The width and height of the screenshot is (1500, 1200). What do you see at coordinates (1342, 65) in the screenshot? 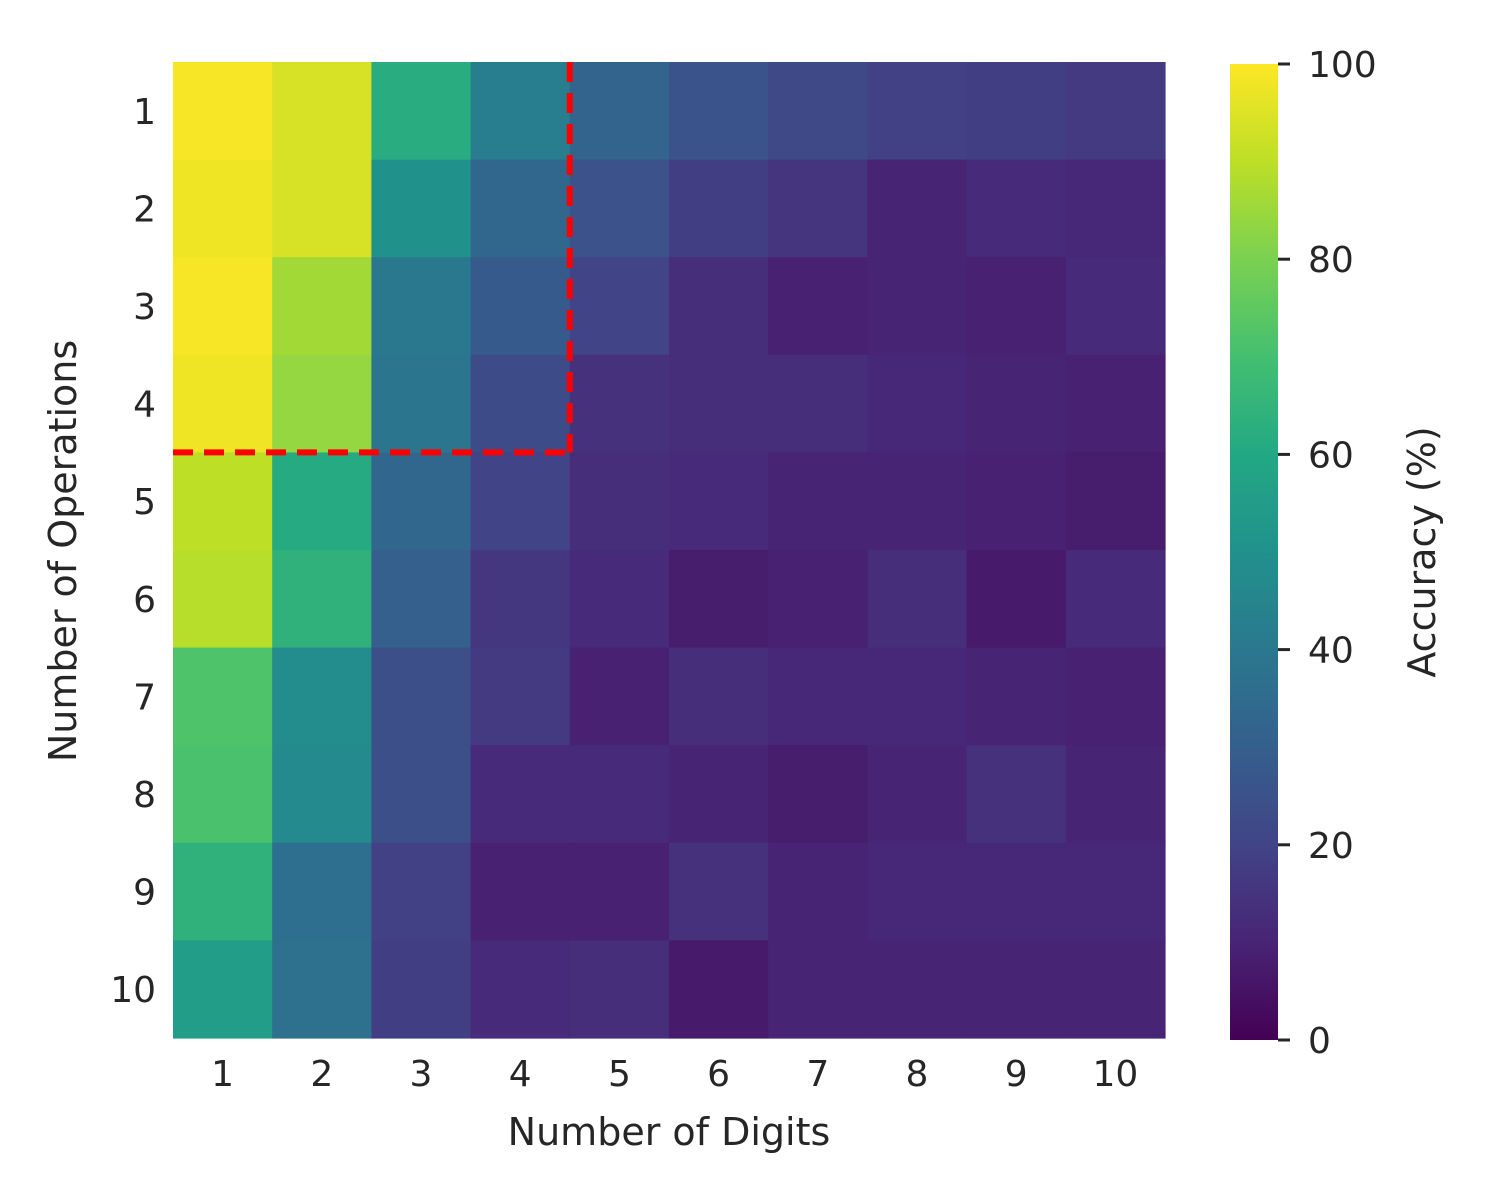
I see `colorbar-tick-label: 100` at bounding box center [1342, 65].